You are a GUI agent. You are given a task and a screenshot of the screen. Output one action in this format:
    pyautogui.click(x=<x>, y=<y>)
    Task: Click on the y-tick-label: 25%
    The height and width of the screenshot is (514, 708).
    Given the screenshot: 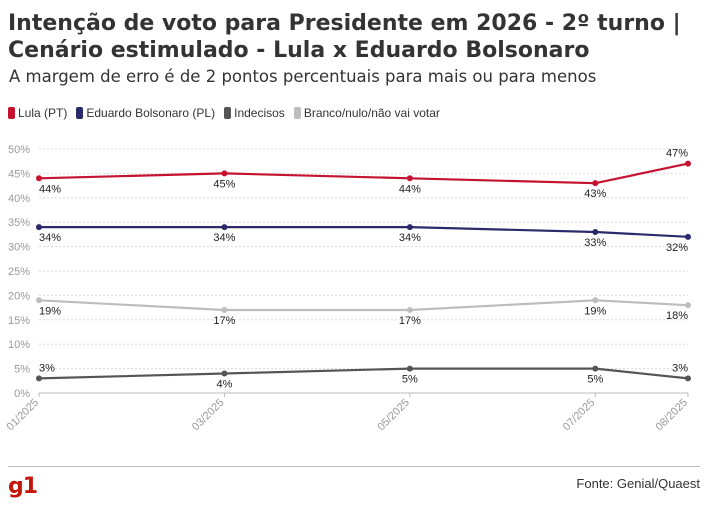 What is the action you would take?
    pyautogui.click(x=19, y=272)
    